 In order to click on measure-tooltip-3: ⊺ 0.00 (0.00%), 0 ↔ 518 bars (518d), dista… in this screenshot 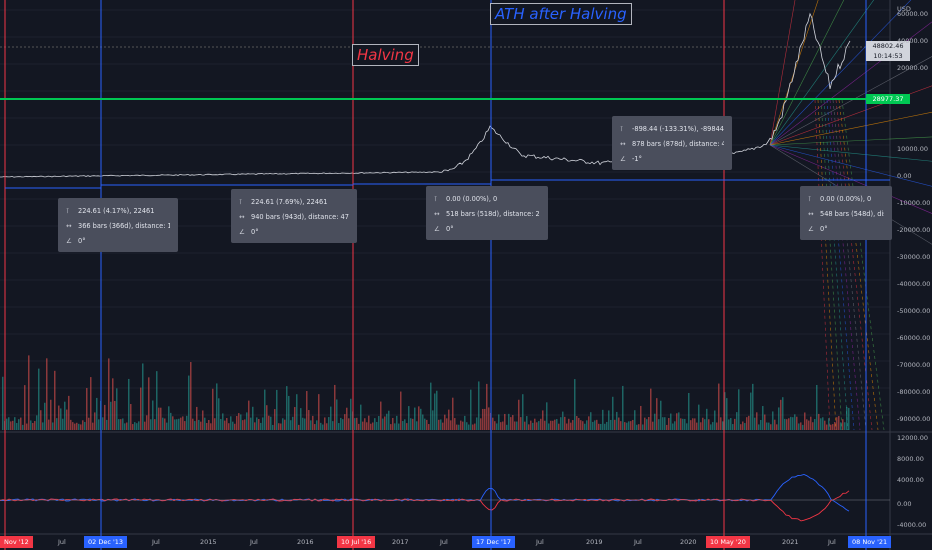, I will do `click(487, 213)`.